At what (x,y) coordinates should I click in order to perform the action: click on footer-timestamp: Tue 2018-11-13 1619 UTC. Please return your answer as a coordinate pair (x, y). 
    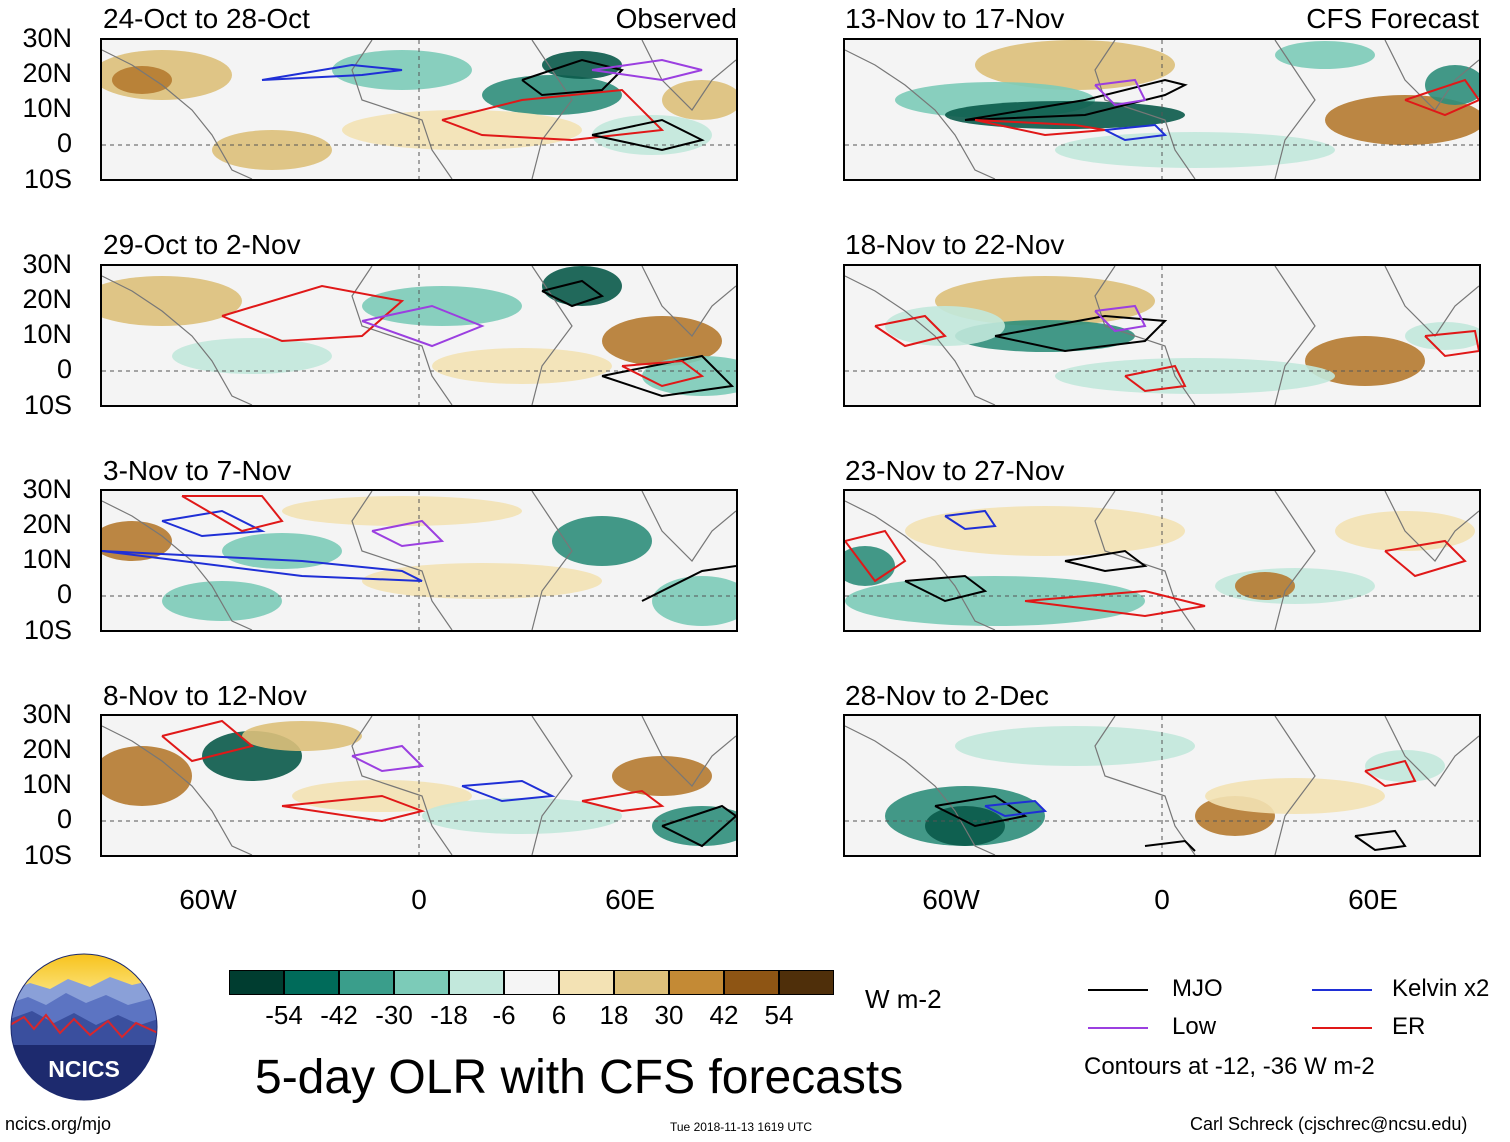
    Looking at the image, I should click on (741, 1127).